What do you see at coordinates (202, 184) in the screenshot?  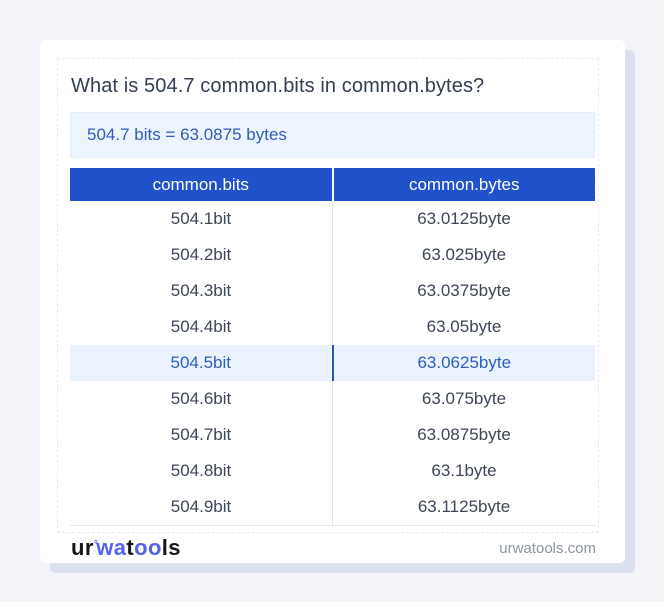 I see `column-header-bits: common.bits` at bounding box center [202, 184].